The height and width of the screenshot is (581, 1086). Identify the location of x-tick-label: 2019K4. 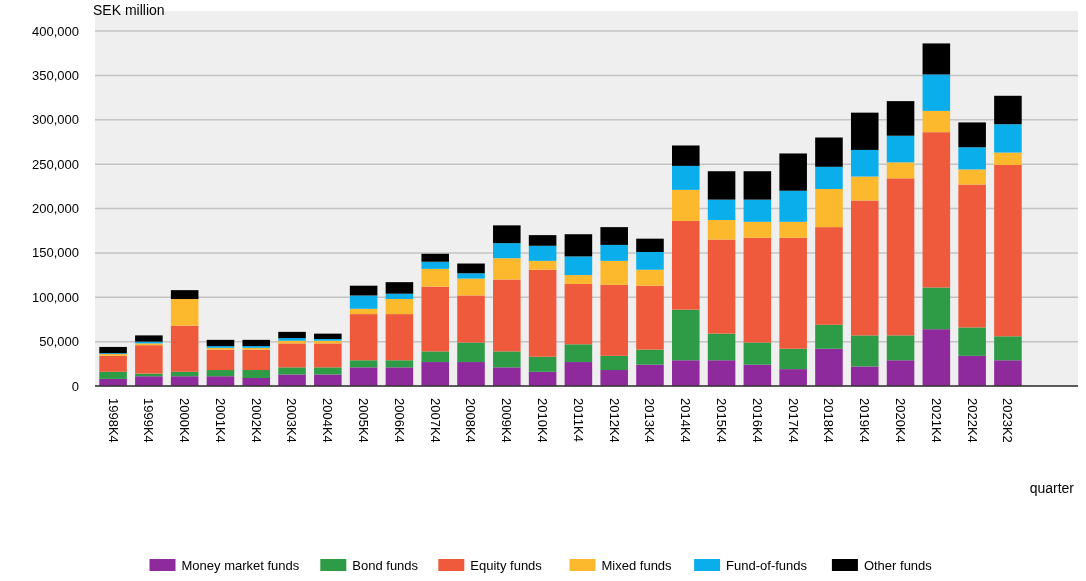
(865, 420).